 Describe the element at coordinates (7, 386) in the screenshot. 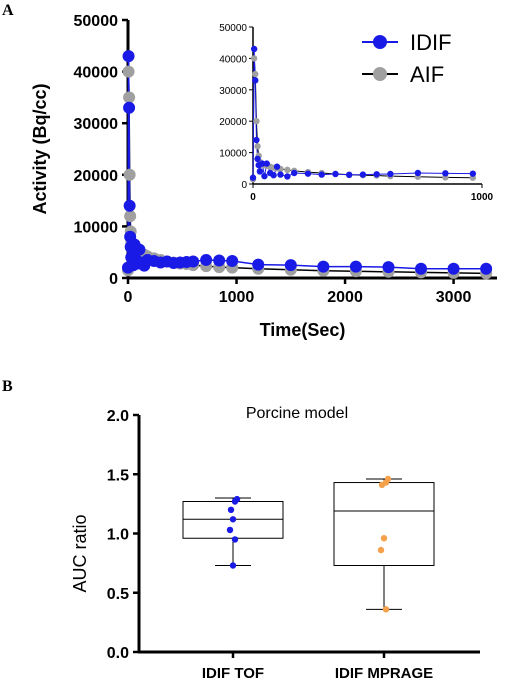

I see `panel-b-letter: B` at that location.